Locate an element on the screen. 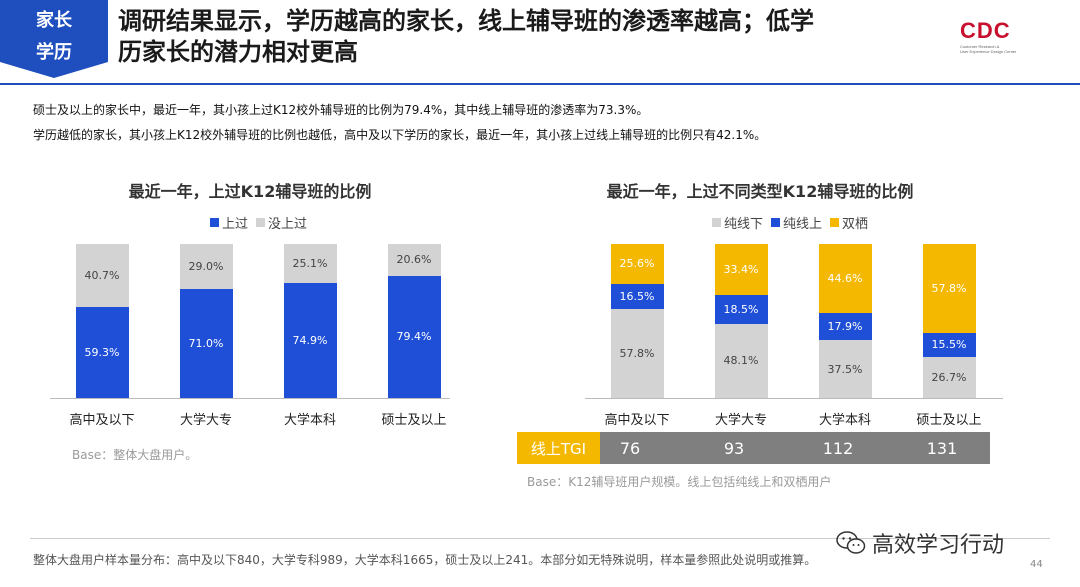 Image resolution: width=1080 pixels, height=587 pixels. bar-segment-双栖: 44.6% is located at coordinates (845, 278).